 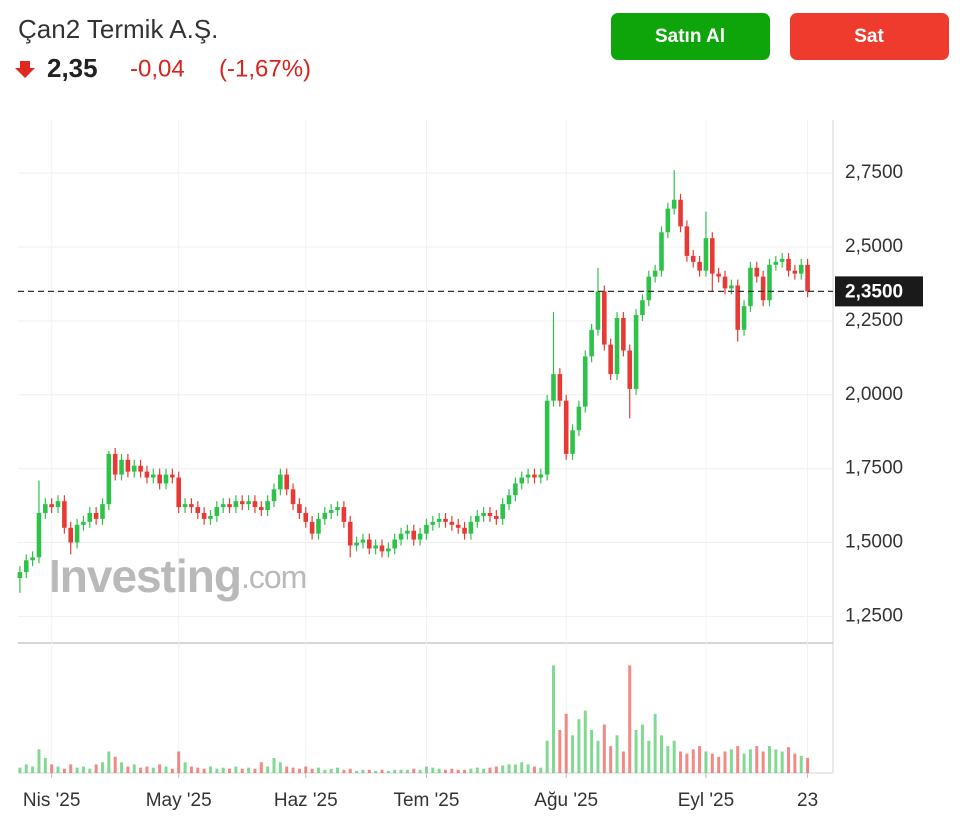 What do you see at coordinates (874, 246) in the screenshot?
I see `y-tick-label: 2,5000` at bounding box center [874, 246].